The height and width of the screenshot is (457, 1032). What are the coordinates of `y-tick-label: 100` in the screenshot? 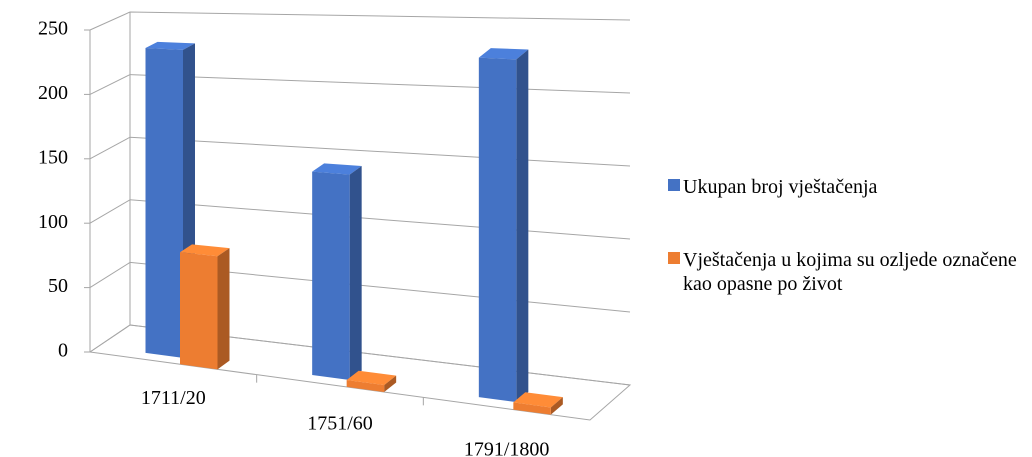 It's located at (53, 222).